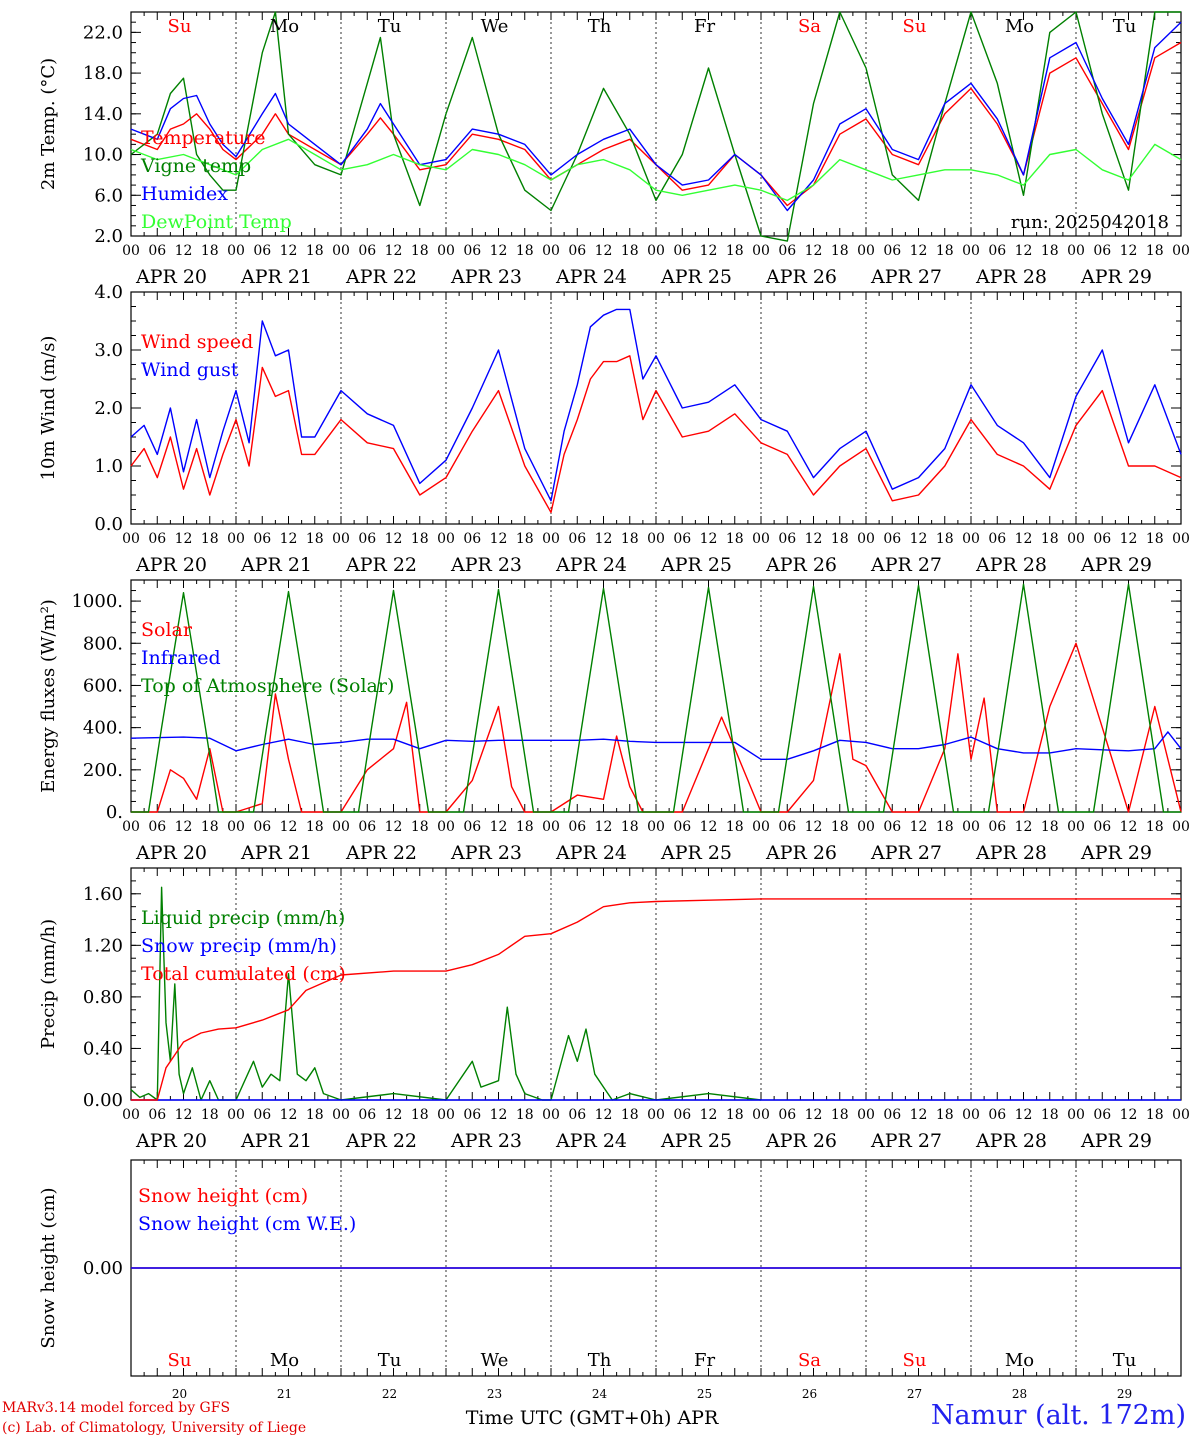  I want to click on day-number-label: 20, so click(179, 1394).